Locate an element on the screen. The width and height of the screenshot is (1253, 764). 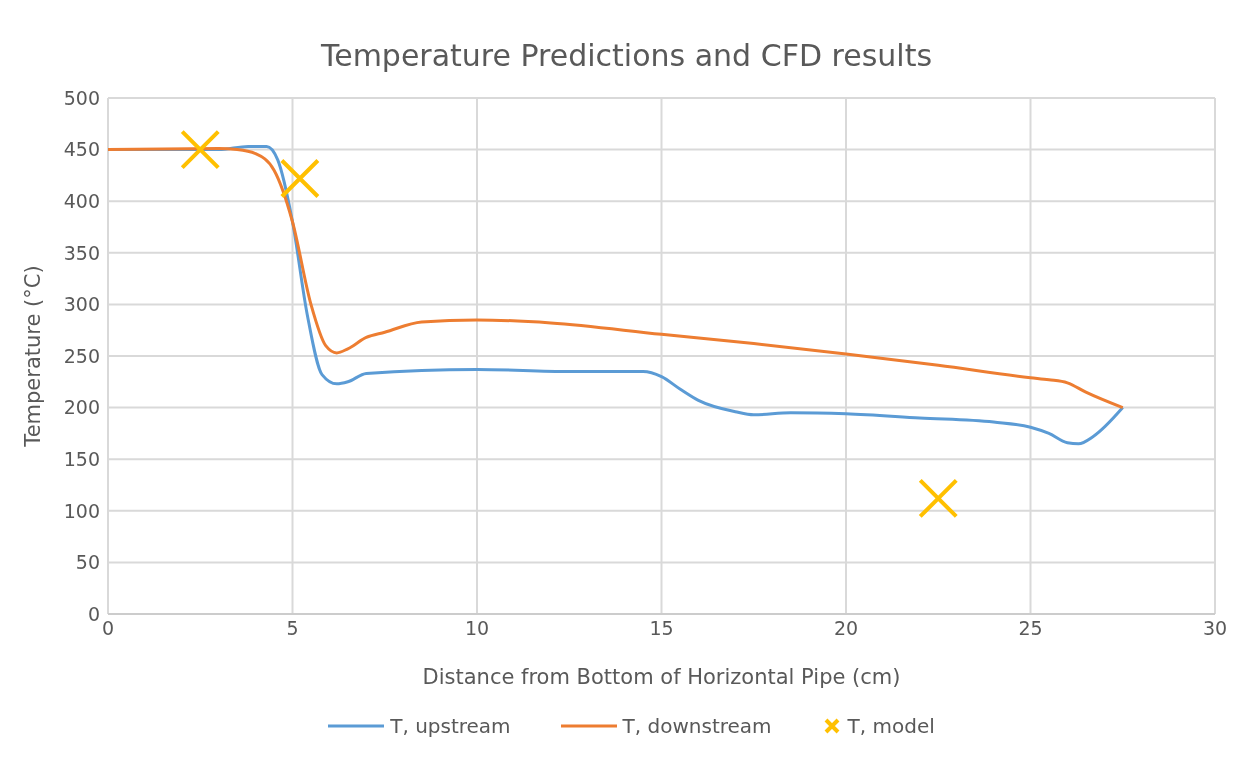
x-tick-label: 10 is located at coordinates (477, 628).